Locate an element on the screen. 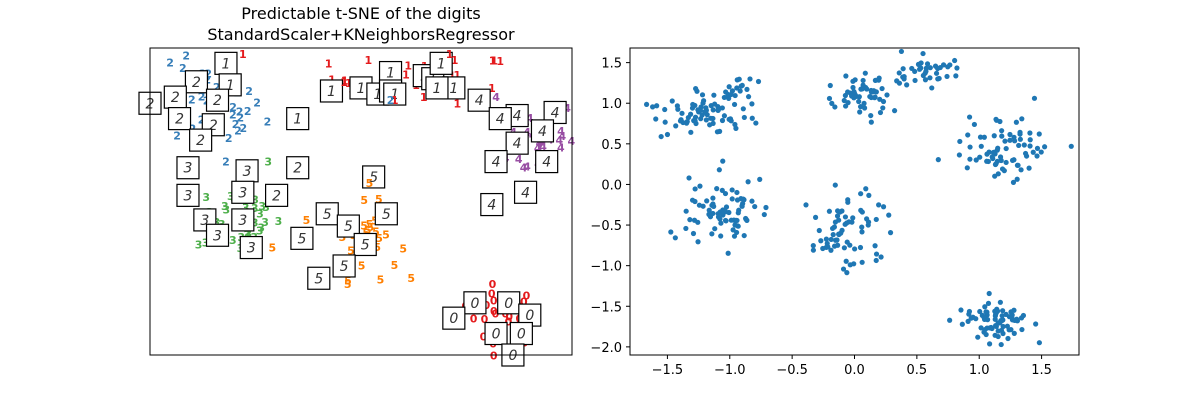 The image size is (1200, 400). svg-text: 5 is located at coordinates (373, 178).